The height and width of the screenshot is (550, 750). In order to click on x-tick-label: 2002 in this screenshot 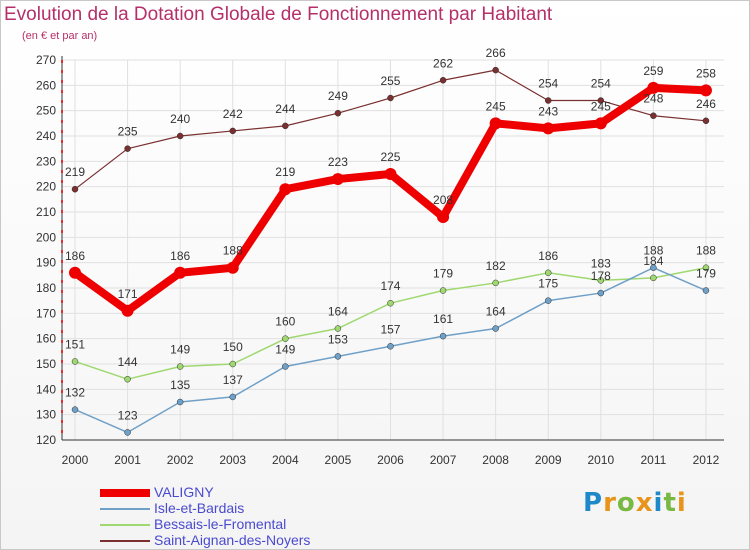, I will do `click(180, 460)`.